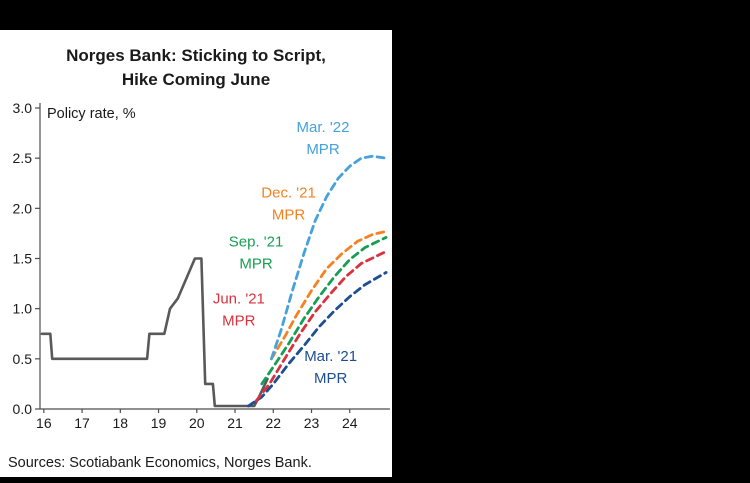 Image resolution: width=750 pixels, height=483 pixels. What do you see at coordinates (23, 309) in the screenshot?
I see `y-tick-label: 1.0` at bounding box center [23, 309].